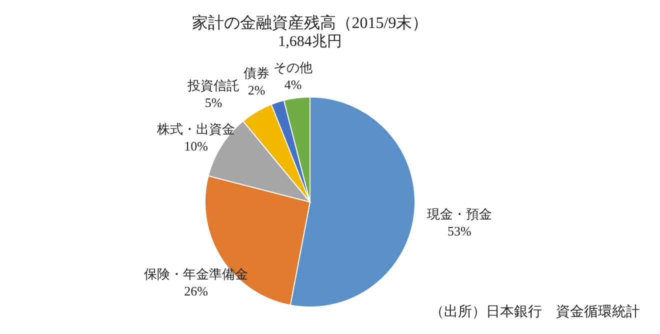 The image size is (660, 334). I want to click on text: （出所）日本銀行 資金循環統計, so click(535, 312).